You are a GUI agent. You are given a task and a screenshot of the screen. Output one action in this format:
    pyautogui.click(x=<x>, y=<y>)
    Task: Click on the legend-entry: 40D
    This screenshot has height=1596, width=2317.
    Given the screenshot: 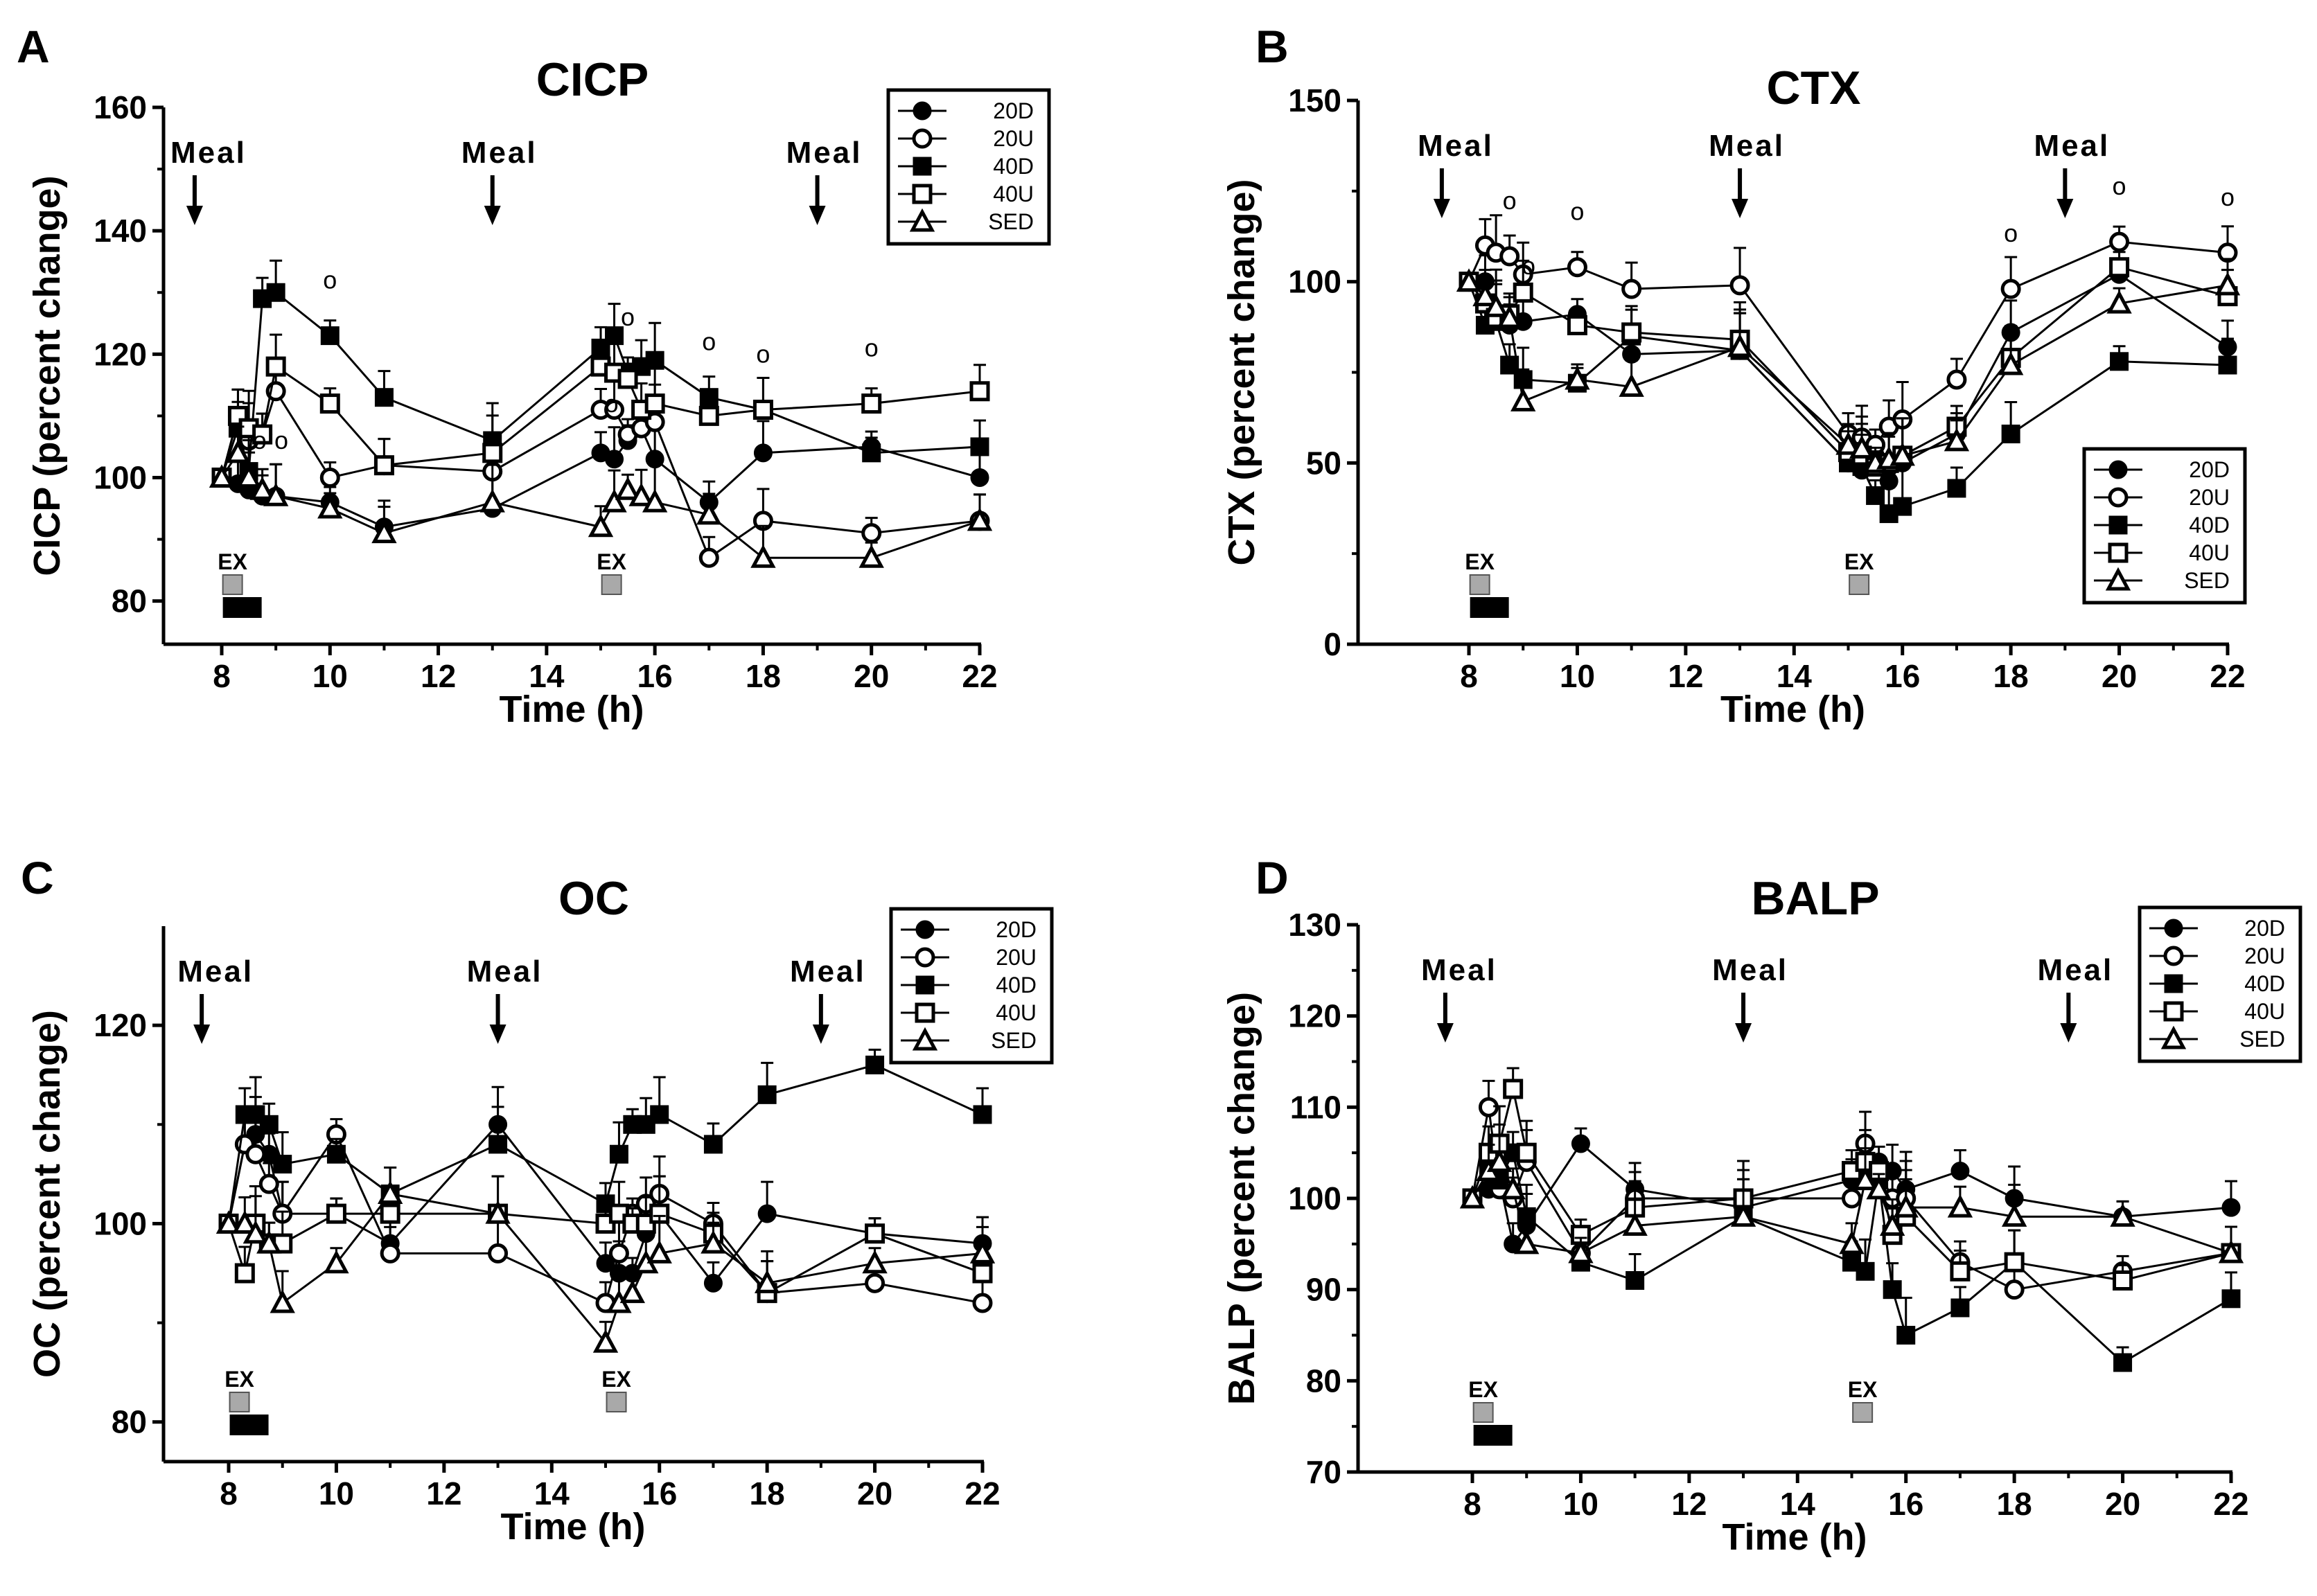 What is the action you would take?
    pyautogui.click(x=1014, y=166)
    